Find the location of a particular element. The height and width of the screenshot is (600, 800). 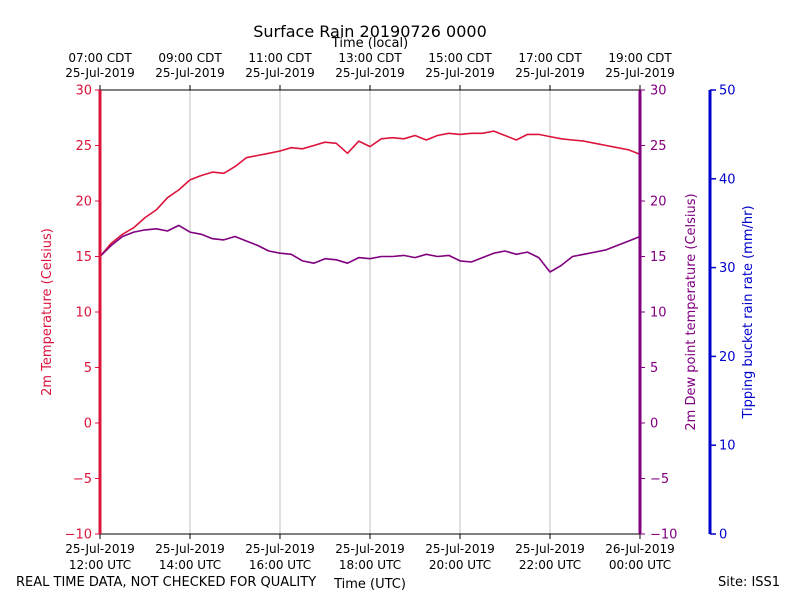

site-label: Site: ISS1 is located at coordinates (749, 582).